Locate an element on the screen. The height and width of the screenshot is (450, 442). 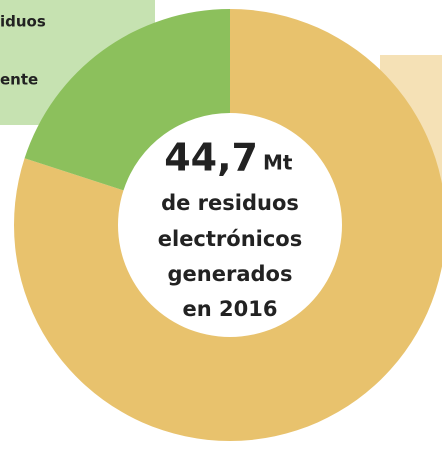
center-text: en 2016 is located at coordinates (230, 309).